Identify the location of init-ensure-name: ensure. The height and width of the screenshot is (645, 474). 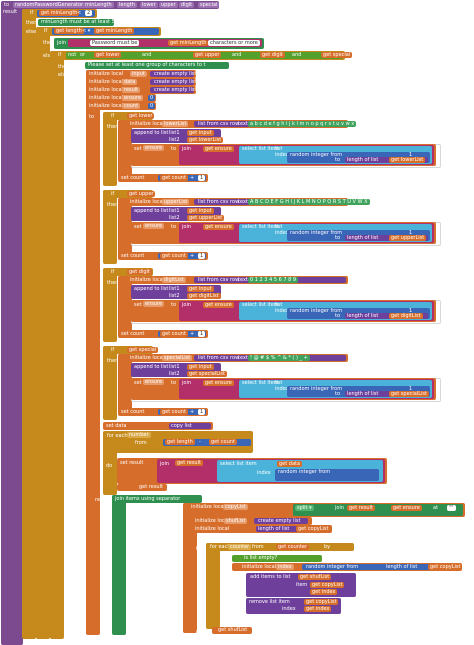
(133, 98).